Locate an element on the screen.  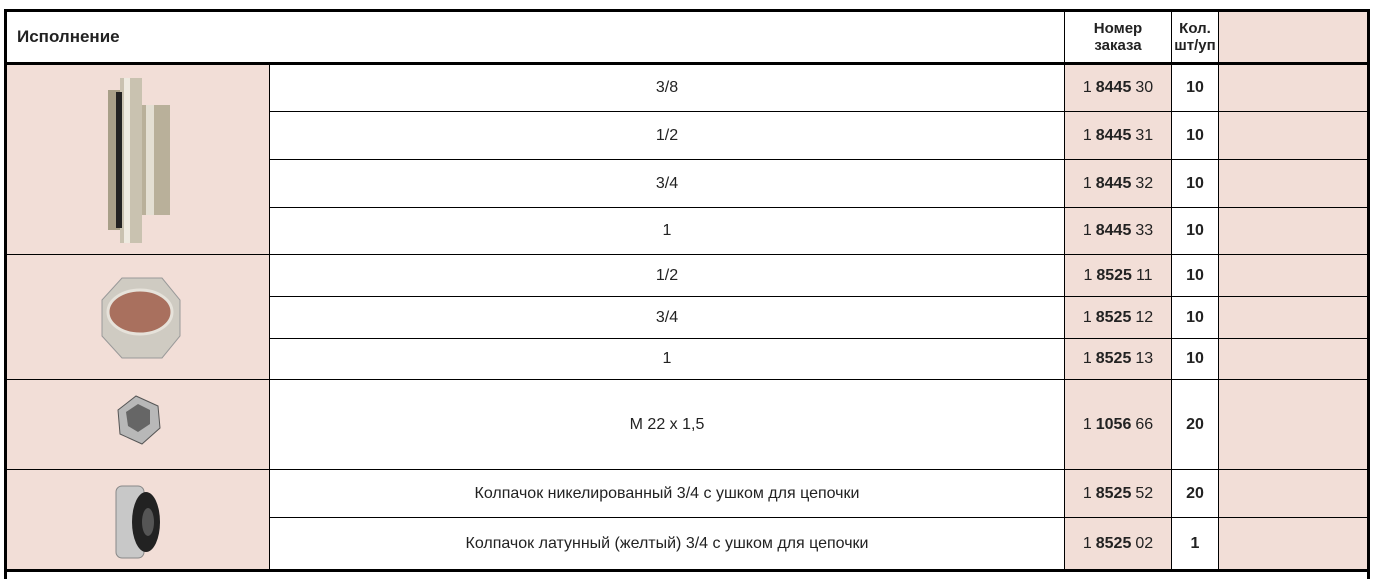
desc-cell: M 22 x 1,5 is located at coordinates (667, 425).